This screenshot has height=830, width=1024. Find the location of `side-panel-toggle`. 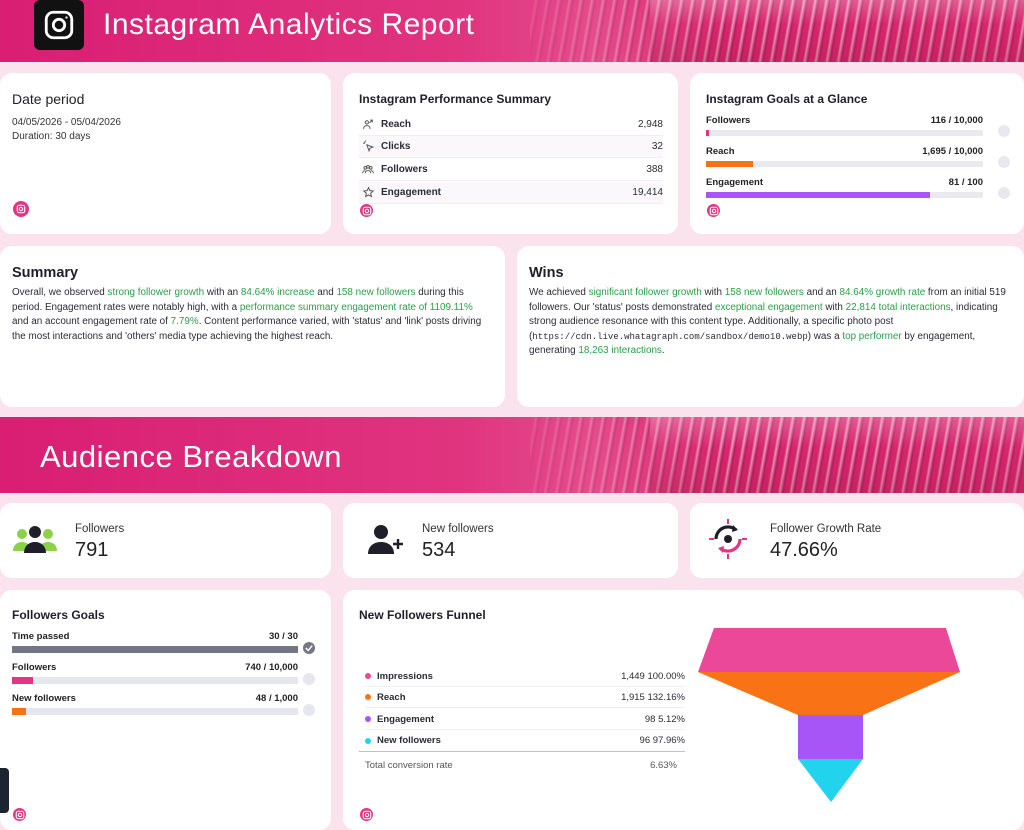

side-panel-toggle is located at coordinates (4, 790).